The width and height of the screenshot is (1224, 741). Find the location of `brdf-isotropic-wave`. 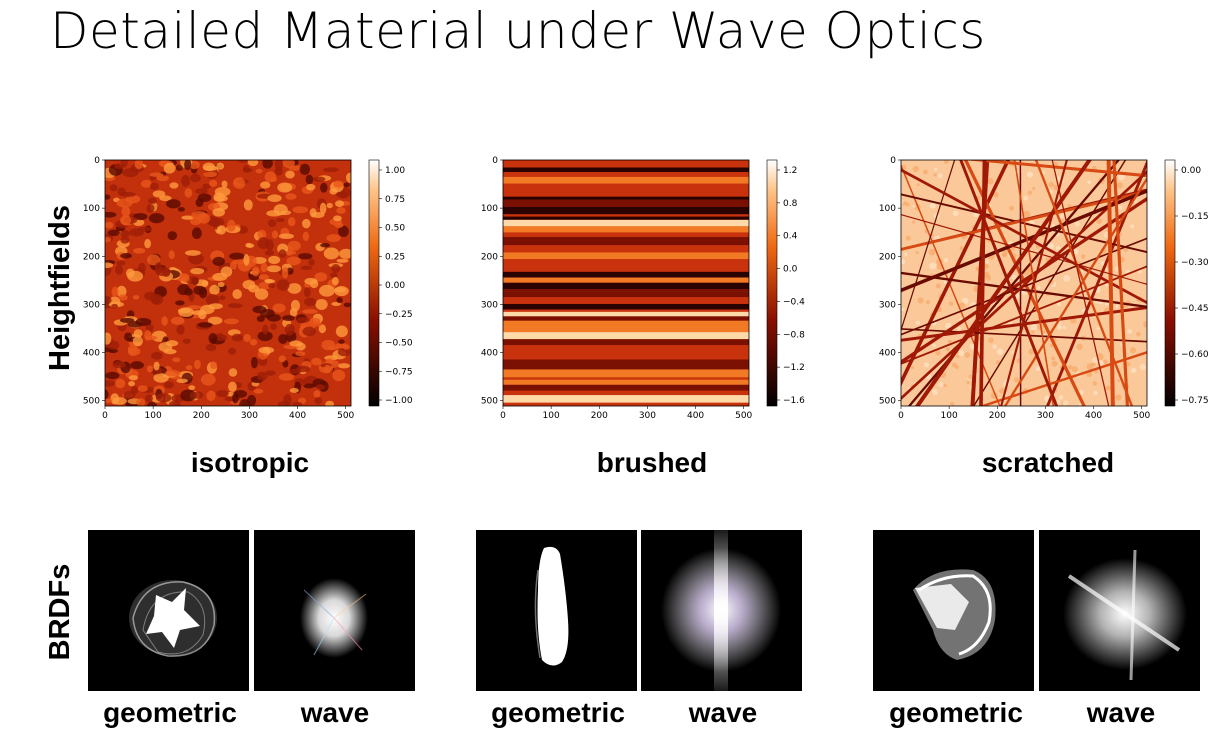

brdf-isotropic-wave is located at coordinates (334, 610).